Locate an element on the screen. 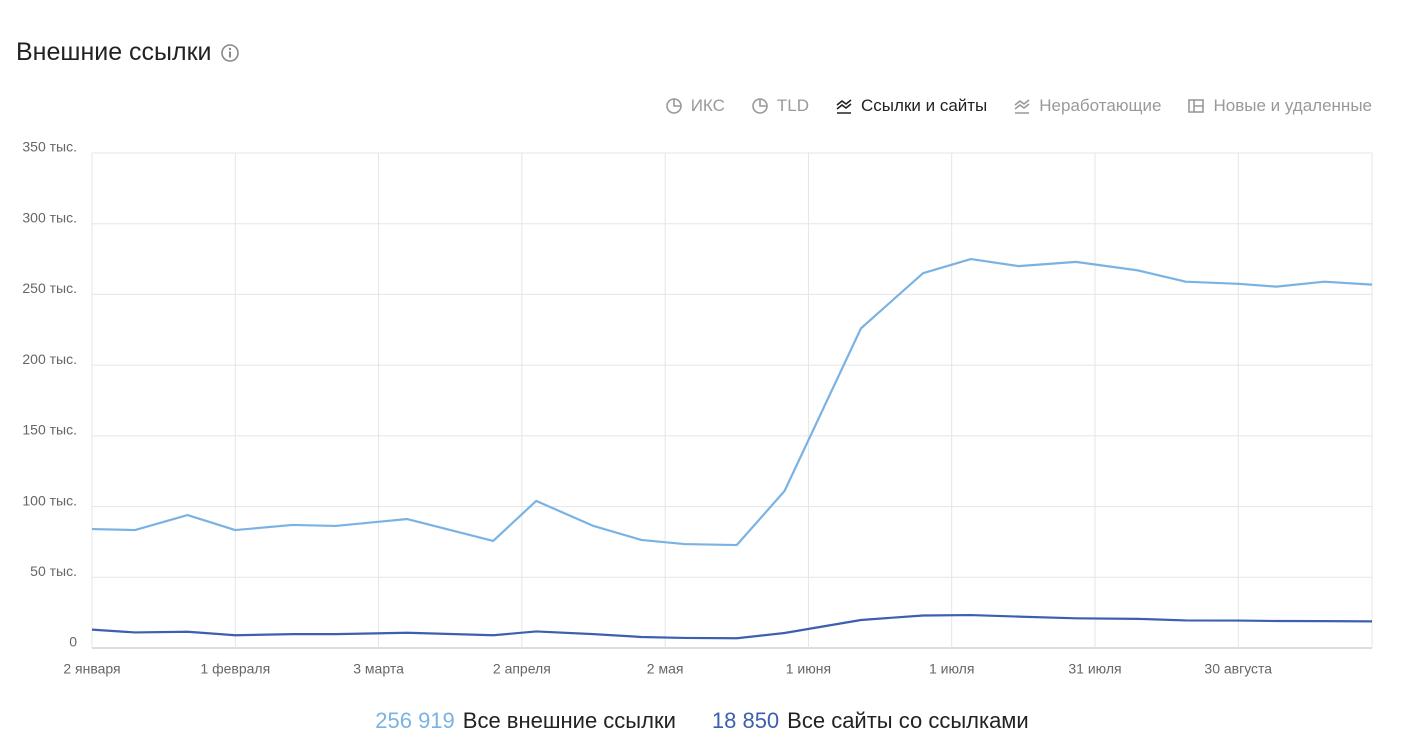 Image resolution: width=1404 pixels, height=748 pixels. tab: ИКС is located at coordinates (695, 106).